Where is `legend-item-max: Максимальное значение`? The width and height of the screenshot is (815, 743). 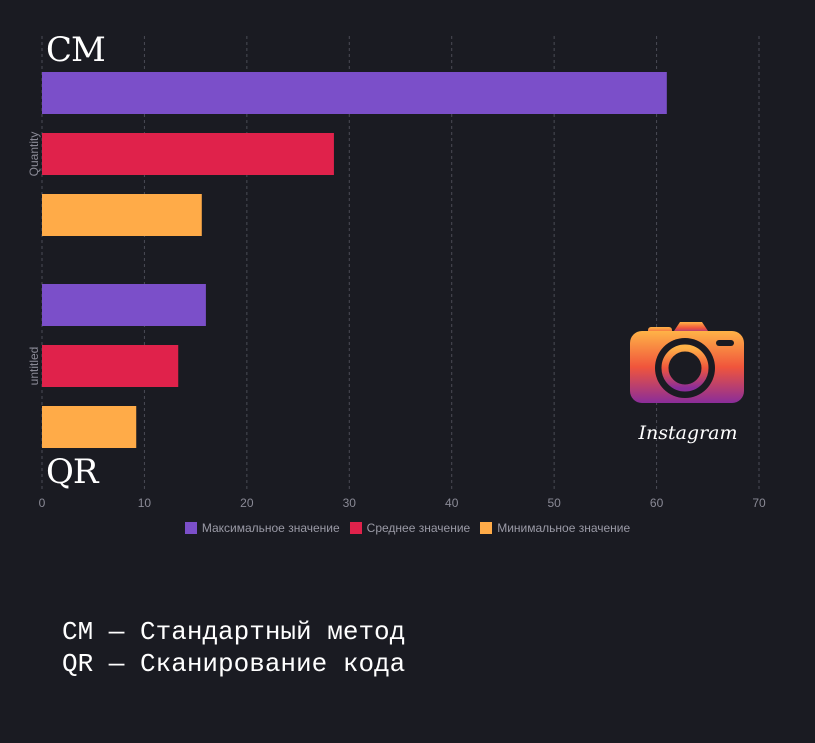
legend-item-max: Максимальное значение is located at coordinates (262, 528).